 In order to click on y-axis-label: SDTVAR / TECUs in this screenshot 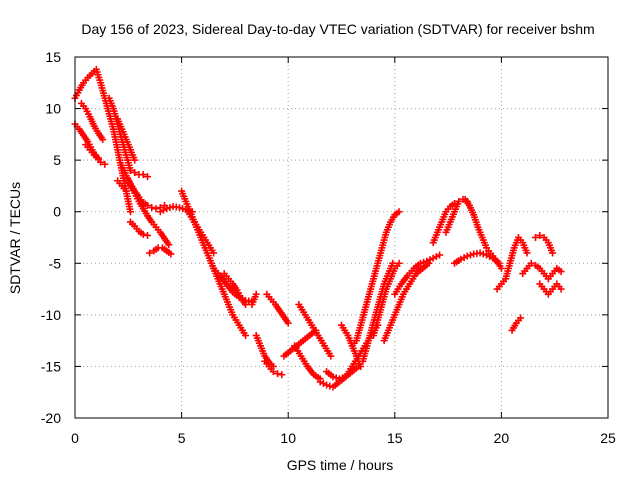, I will do `click(15, 238)`.